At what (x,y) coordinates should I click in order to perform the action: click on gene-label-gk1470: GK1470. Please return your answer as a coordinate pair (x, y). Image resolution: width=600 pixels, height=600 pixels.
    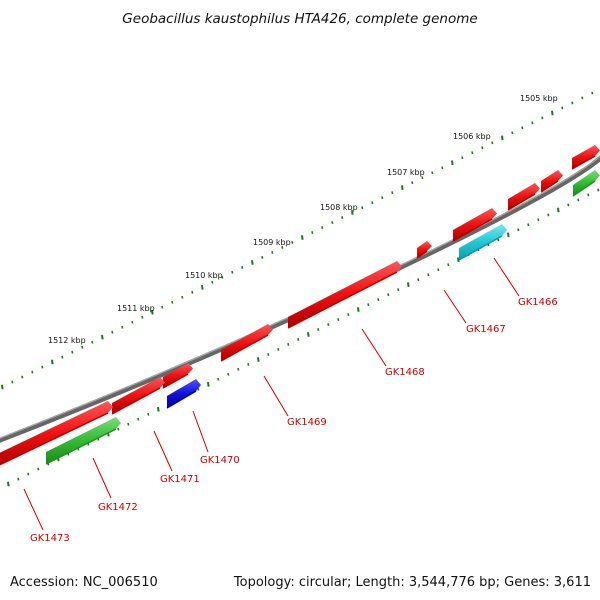
    Looking at the image, I should click on (220, 460).